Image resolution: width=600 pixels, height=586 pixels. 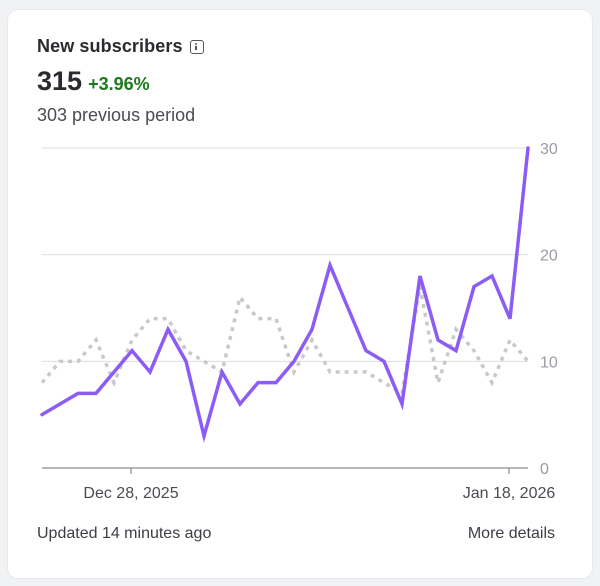 I want to click on x-axis: Dec 28, 2025 Jan 18, 2026, so click(x=299, y=484).